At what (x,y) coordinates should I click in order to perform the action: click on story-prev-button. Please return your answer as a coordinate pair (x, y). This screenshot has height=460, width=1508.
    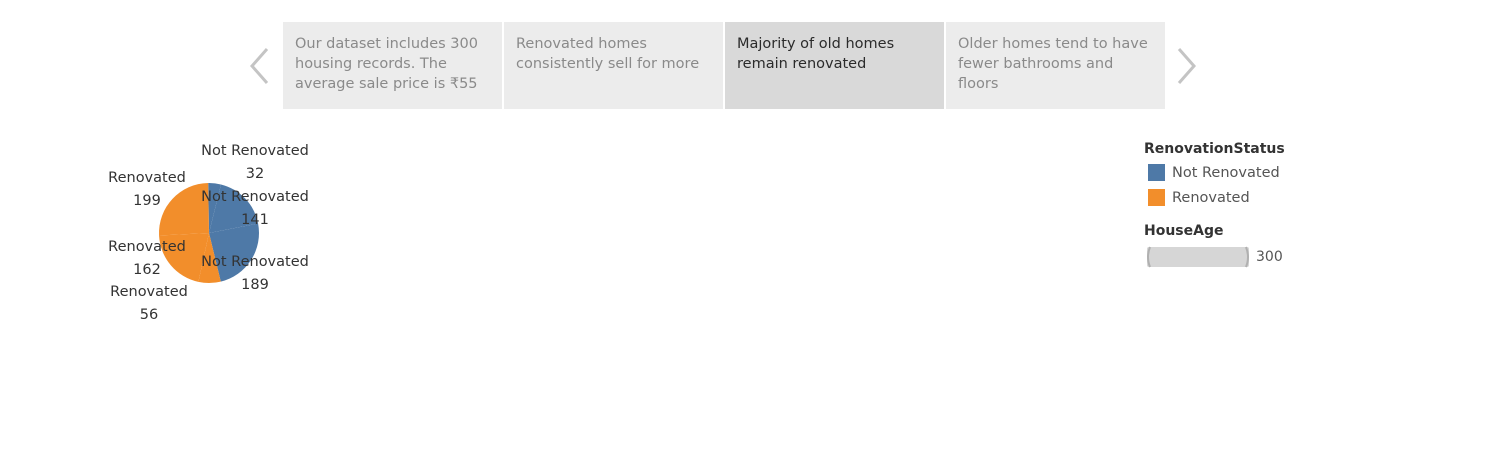
    Looking at the image, I should click on (260, 66).